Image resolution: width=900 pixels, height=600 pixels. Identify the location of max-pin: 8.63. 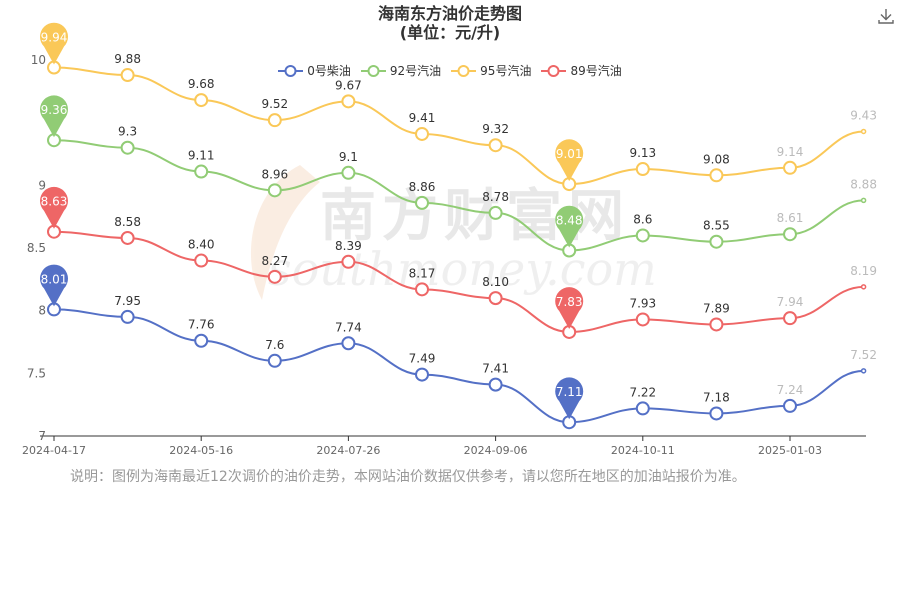
(54, 207).